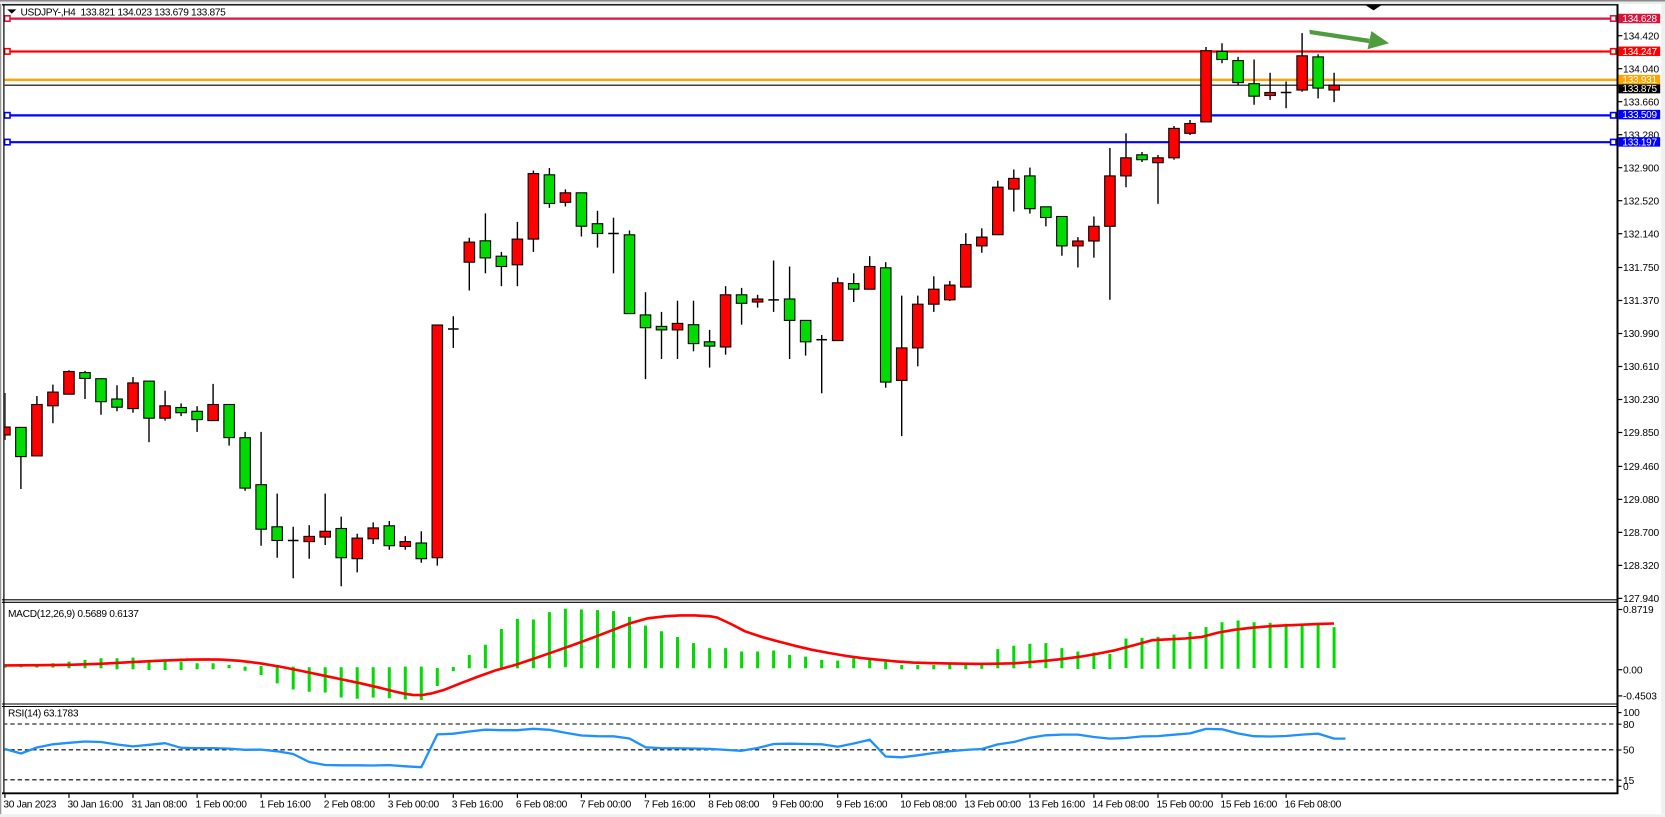  What do you see at coordinates (1641, 467) in the screenshot?
I see `svg-text: 129.460` at bounding box center [1641, 467].